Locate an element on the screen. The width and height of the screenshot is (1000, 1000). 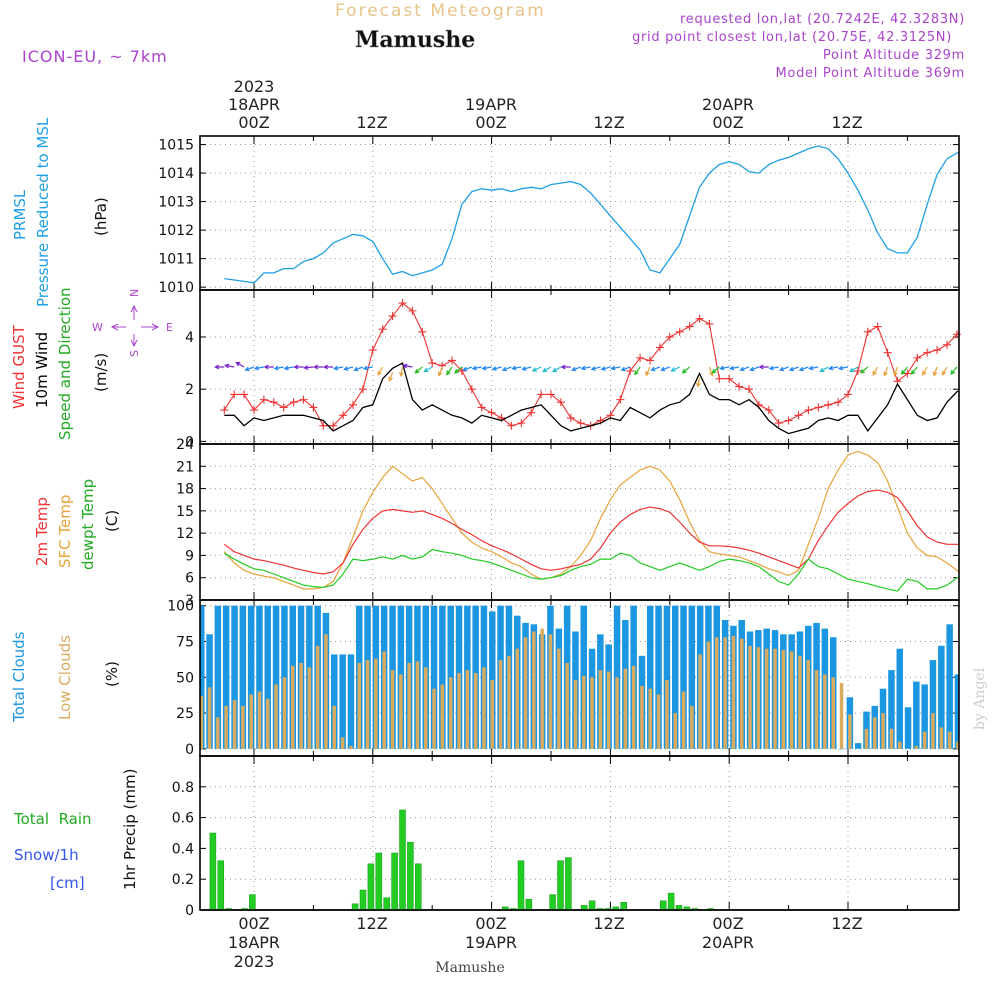
top-time-label: 00Z is located at coordinates (727, 122).